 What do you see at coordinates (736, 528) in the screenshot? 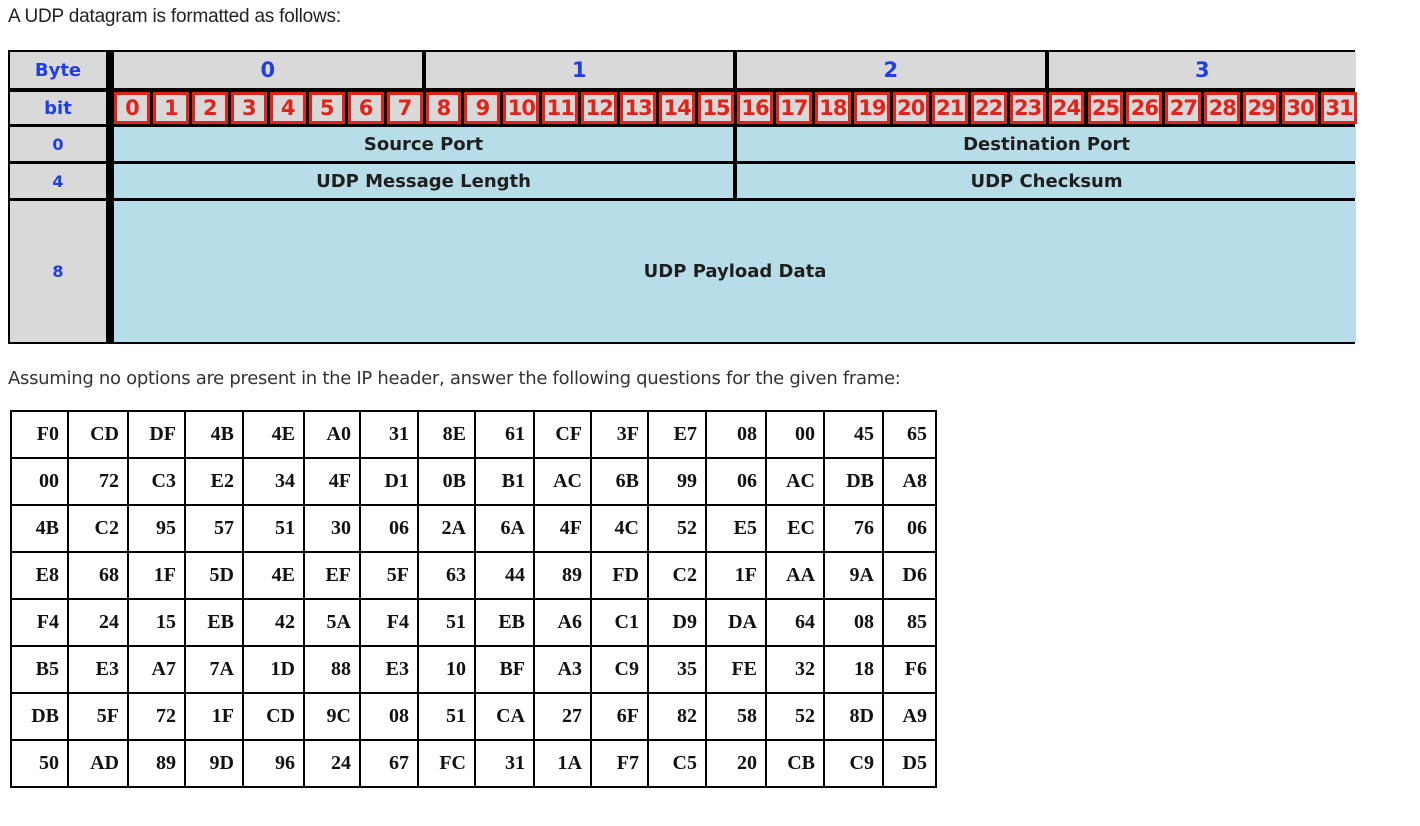
I see `frame-byte: E5` at bounding box center [736, 528].